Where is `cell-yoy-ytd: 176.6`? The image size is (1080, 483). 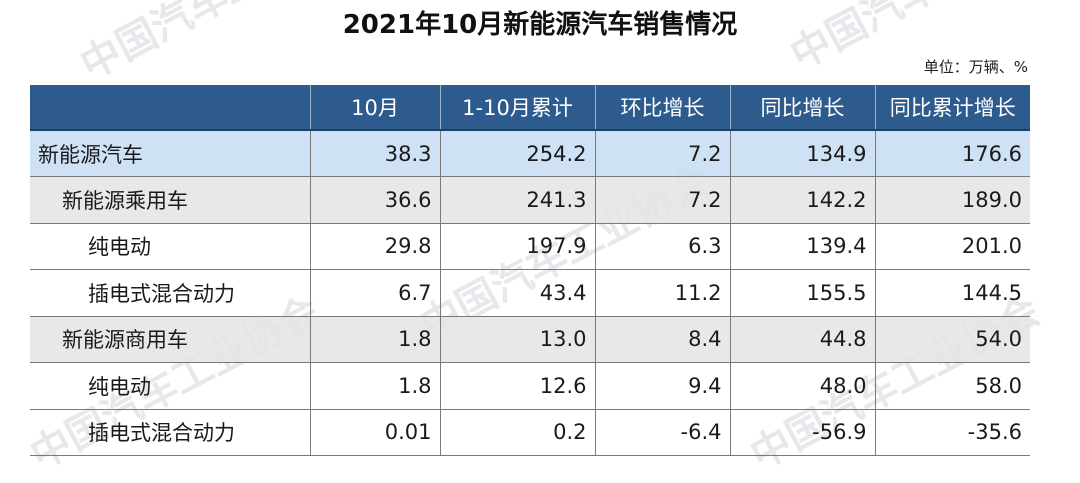 cell-yoy-ytd: 176.6 is located at coordinates (952, 153).